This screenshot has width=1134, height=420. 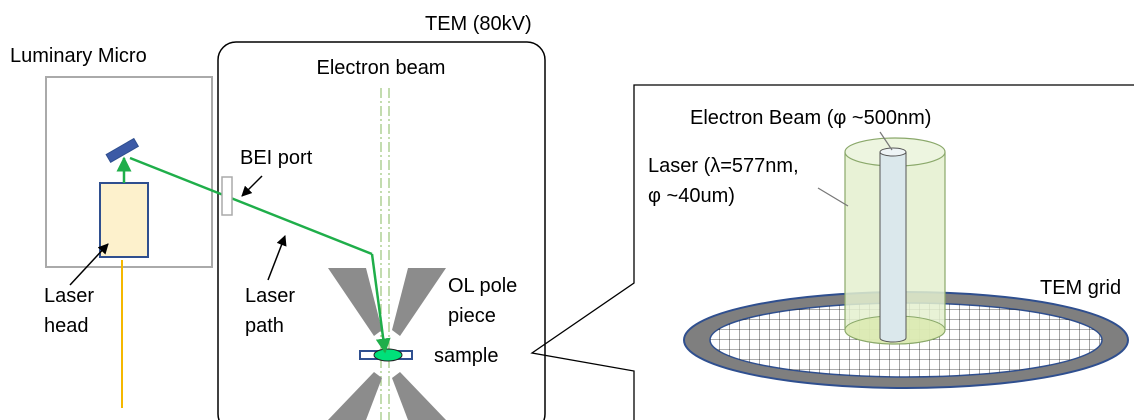 I want to click on zoom-laser-label: φ ~40um), so click(x=691, y=196).